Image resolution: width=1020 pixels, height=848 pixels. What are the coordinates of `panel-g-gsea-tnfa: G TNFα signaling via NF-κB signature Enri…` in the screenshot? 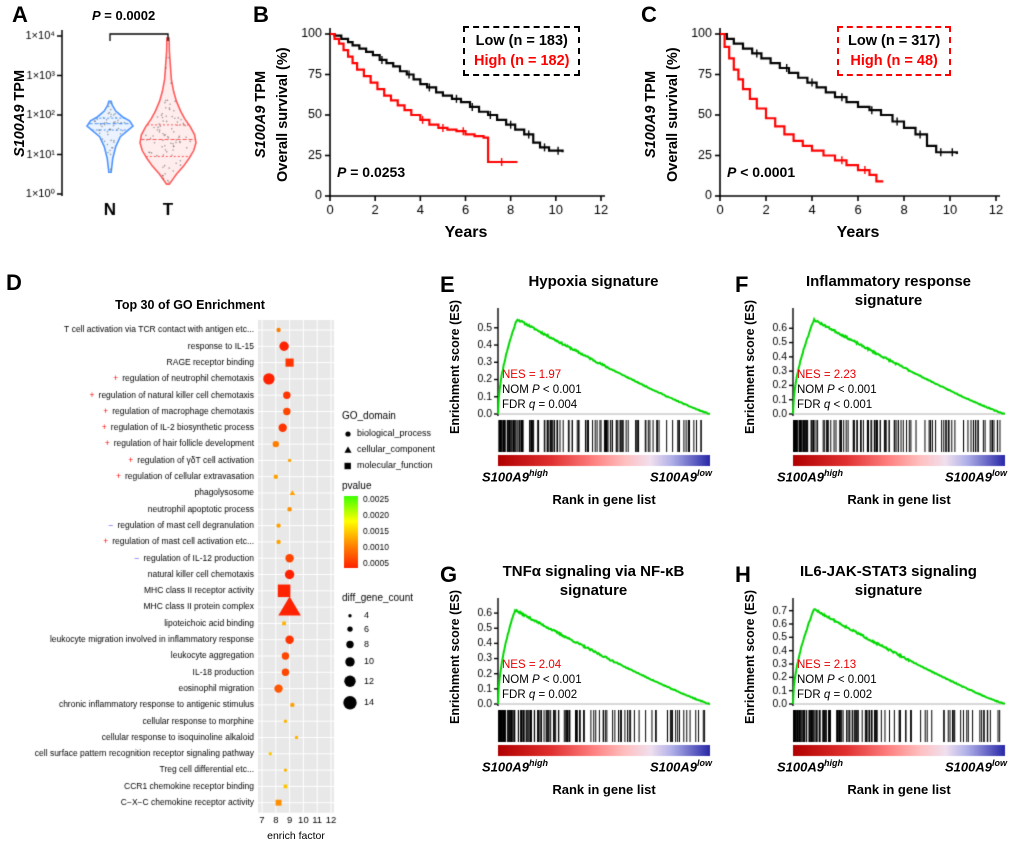 It's located at (577, 703).